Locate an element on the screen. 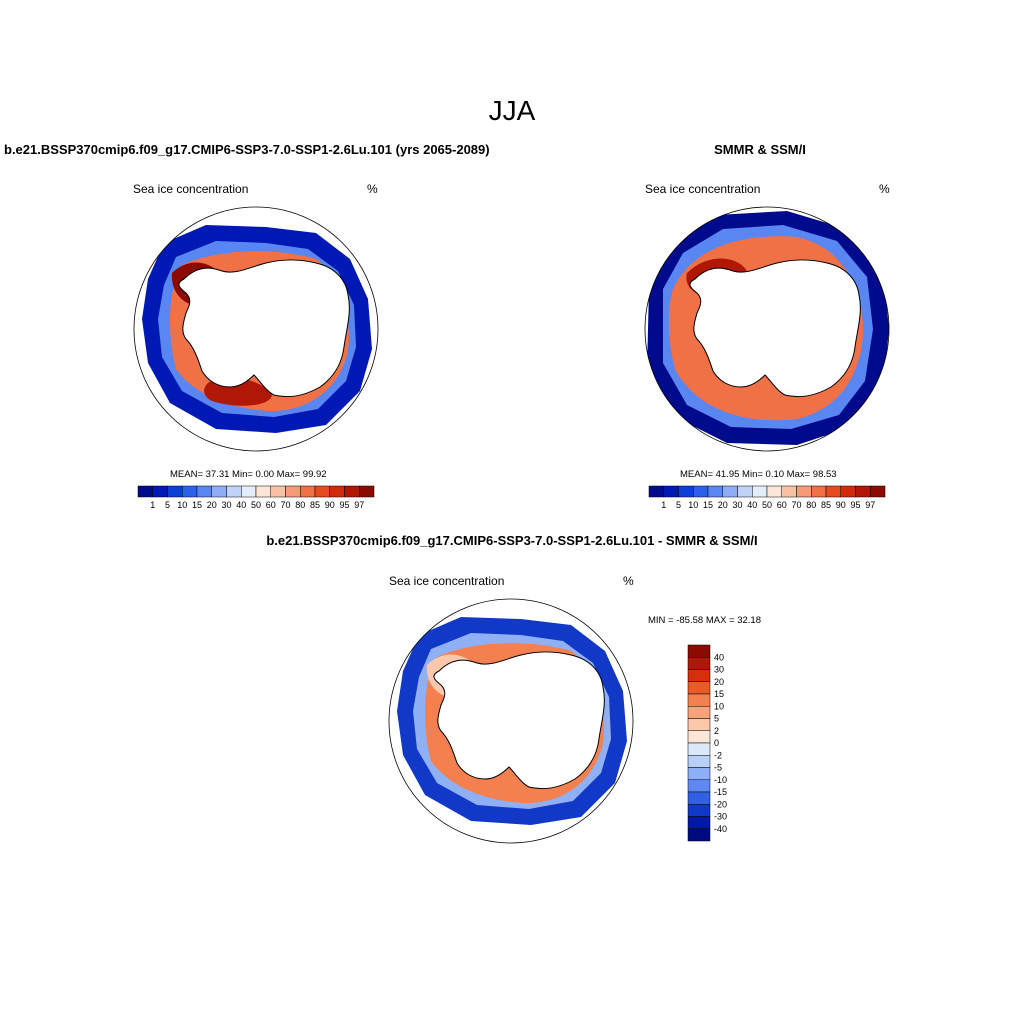 The image size is (1024, 1024). colorbar-obs-tick-label: 20 is located at coordinates (723, 505).